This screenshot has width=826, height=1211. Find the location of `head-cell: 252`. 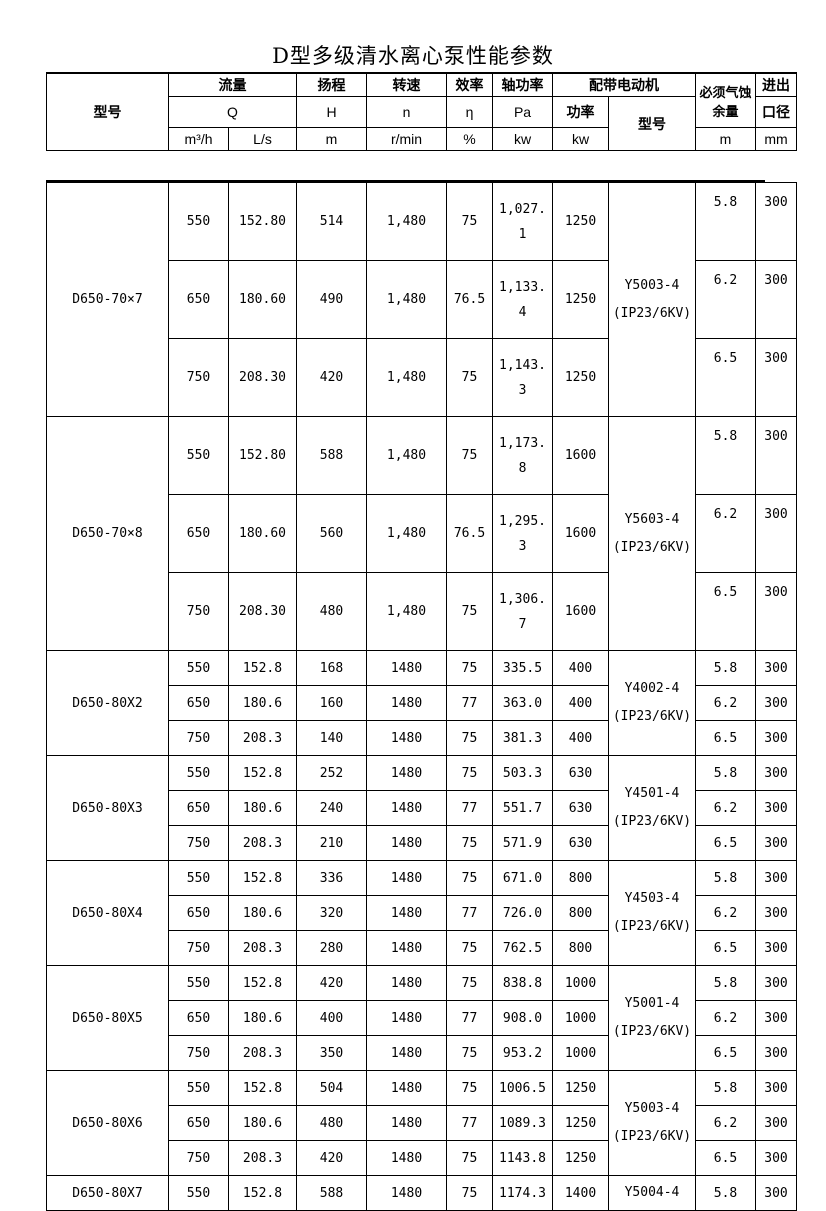

head-cell: 252 is located at coordinates (331, 773).